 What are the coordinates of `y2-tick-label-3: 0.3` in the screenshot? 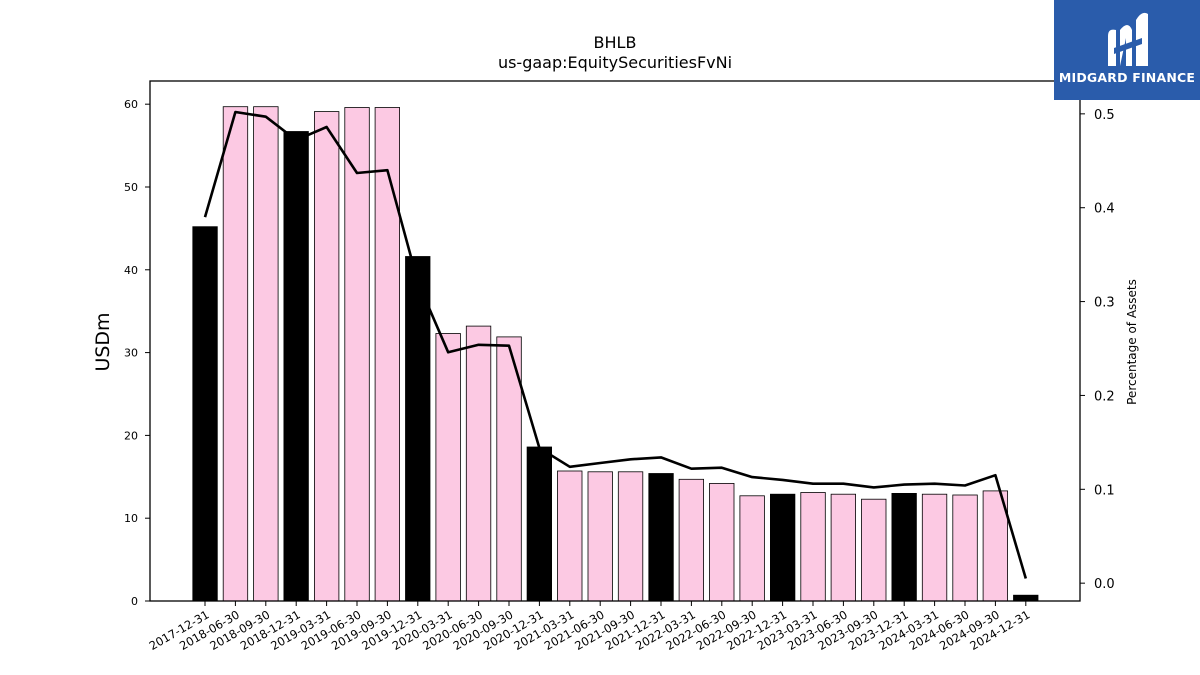 It's located at (1104, 303).